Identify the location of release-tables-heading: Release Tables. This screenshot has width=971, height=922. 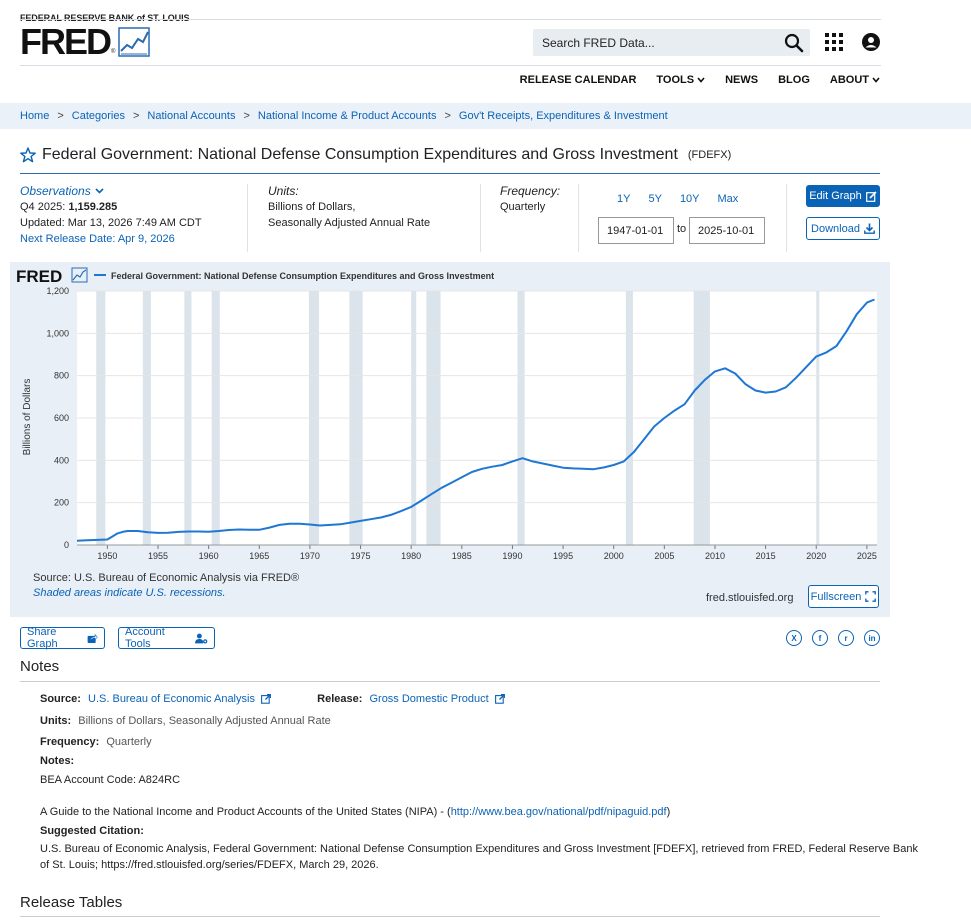
(71, 902).